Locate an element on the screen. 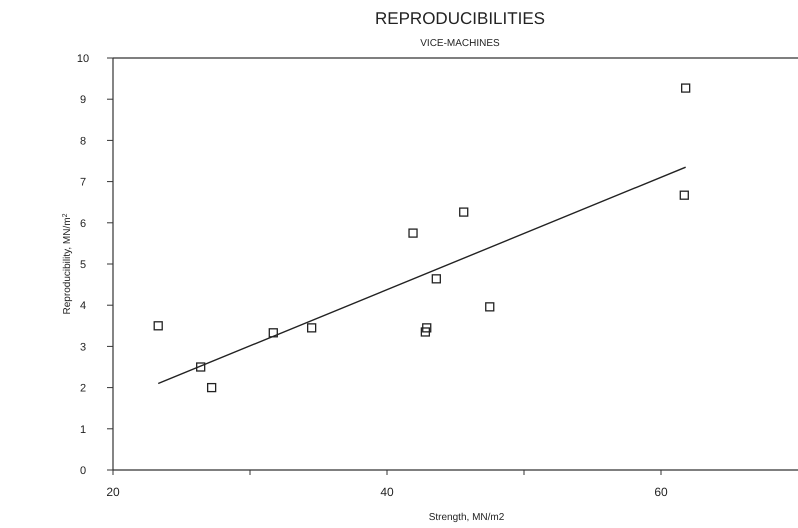 The image size is (798, 528). y-tick-label: 10 is located at coordinates (83, 59).